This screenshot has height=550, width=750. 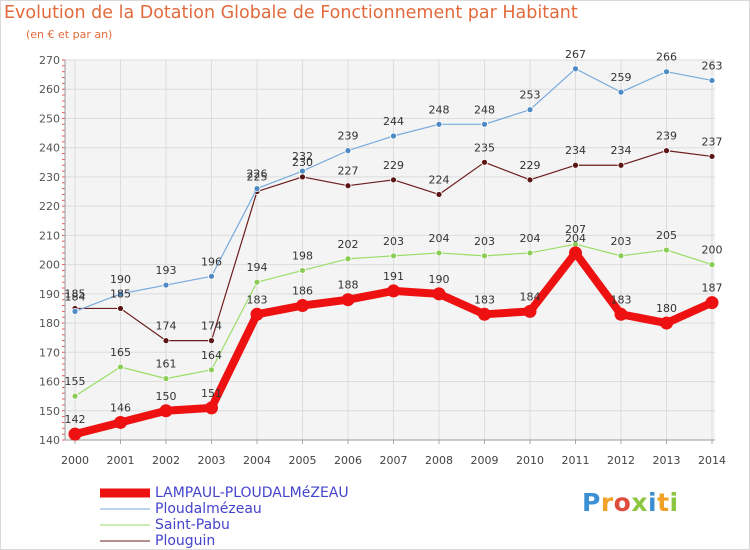 I want to click on x-tick-label: 2014, so click(x=712, y=460).